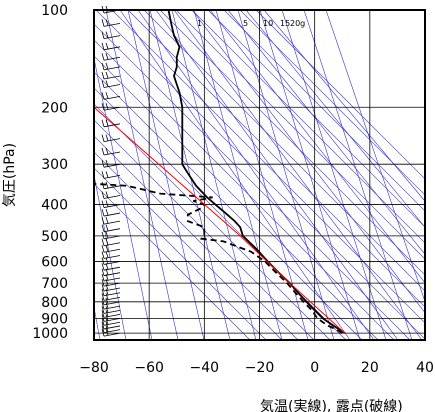 This screenshot has width=435, height=412. What do you see at coordinates (54, 11) in the screenshot?
I see `y-tick-label: 100` at bounding box center [54, 11].